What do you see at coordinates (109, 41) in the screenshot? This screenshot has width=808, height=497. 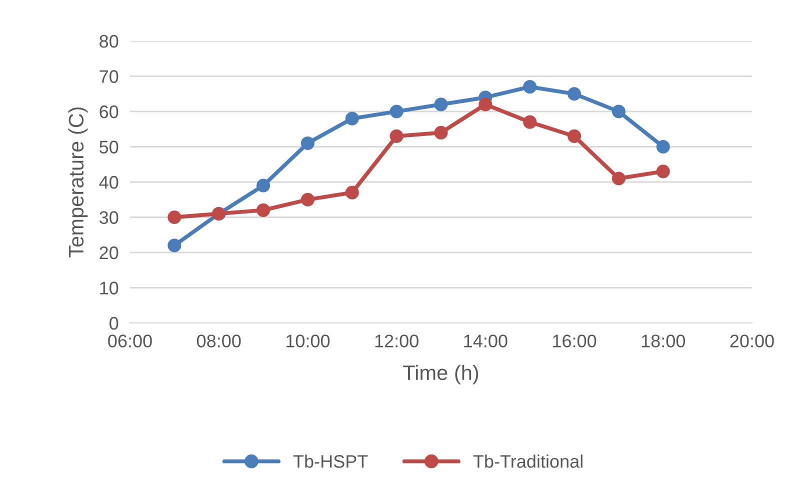 I see `y-tick-label: 80` at bounding box center [109, 41].